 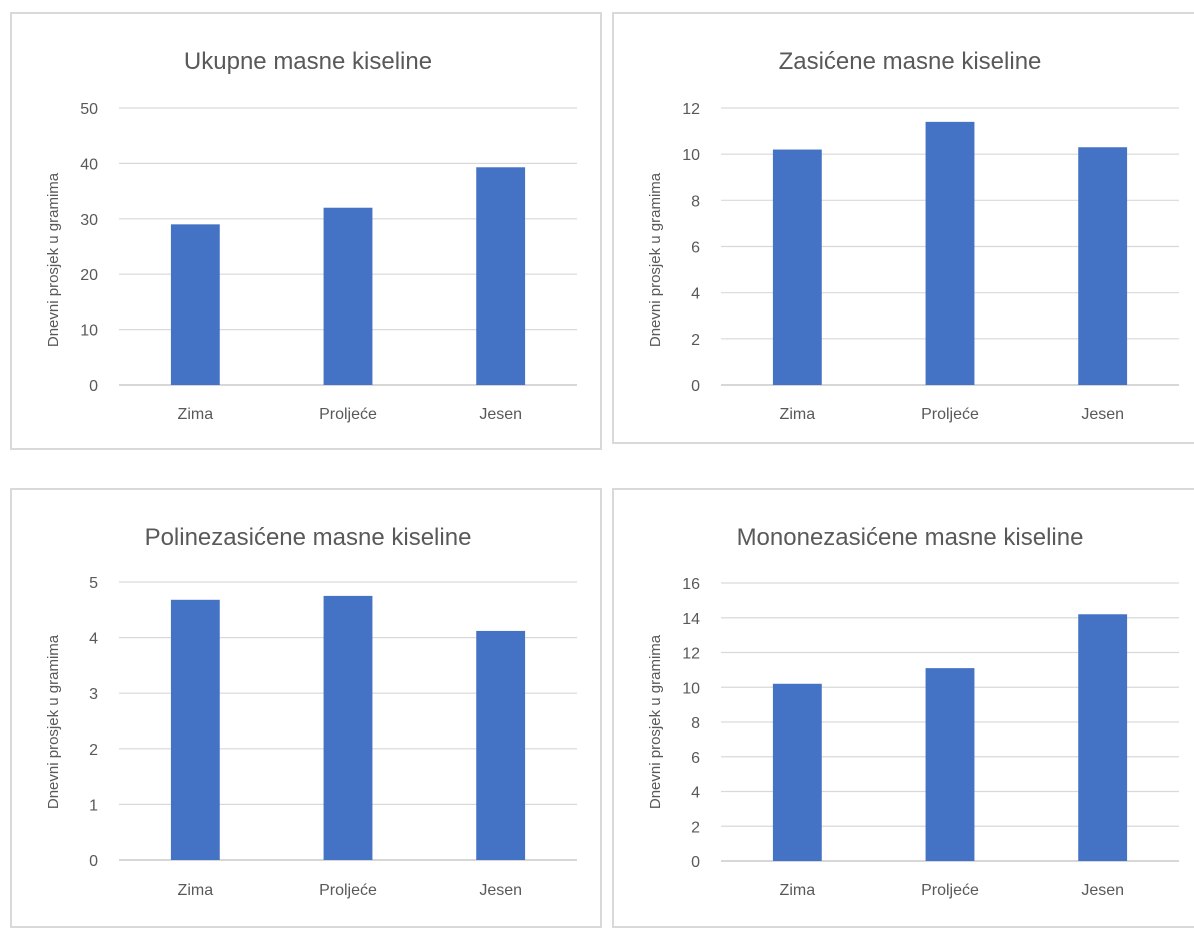 What do you see at coordinates (93, 694) in the screenshot?
I see `y-tick-label: 3` at bounding box center [93, 694].